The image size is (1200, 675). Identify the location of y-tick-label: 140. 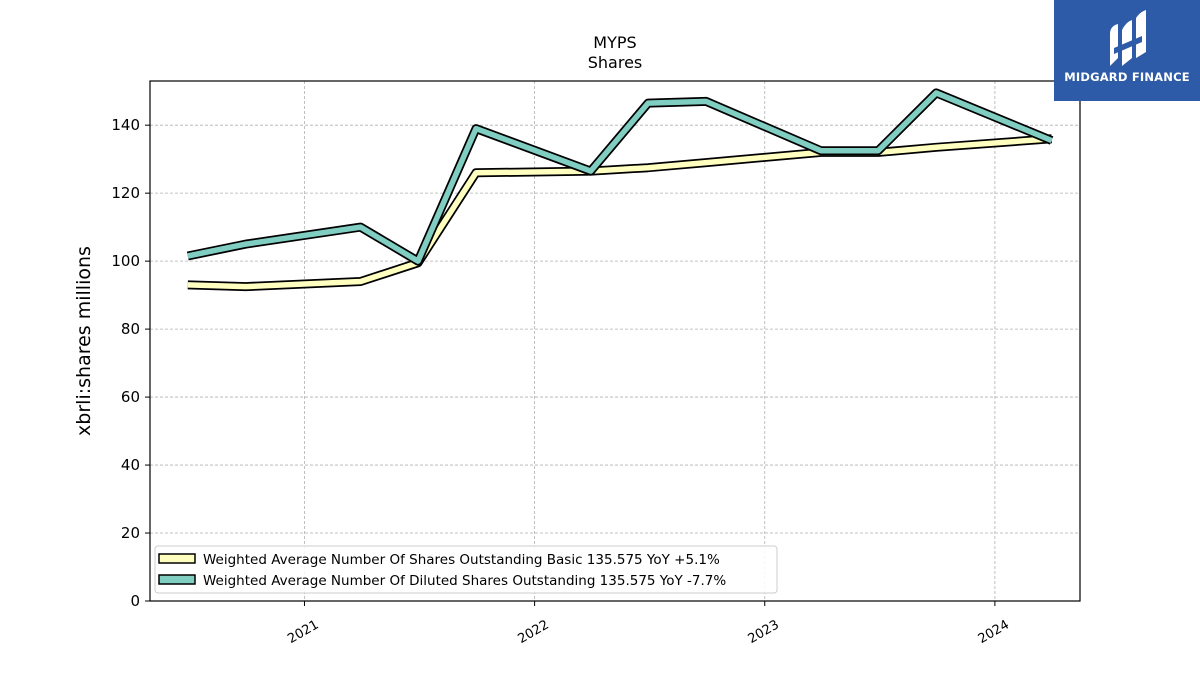
(125, 125).